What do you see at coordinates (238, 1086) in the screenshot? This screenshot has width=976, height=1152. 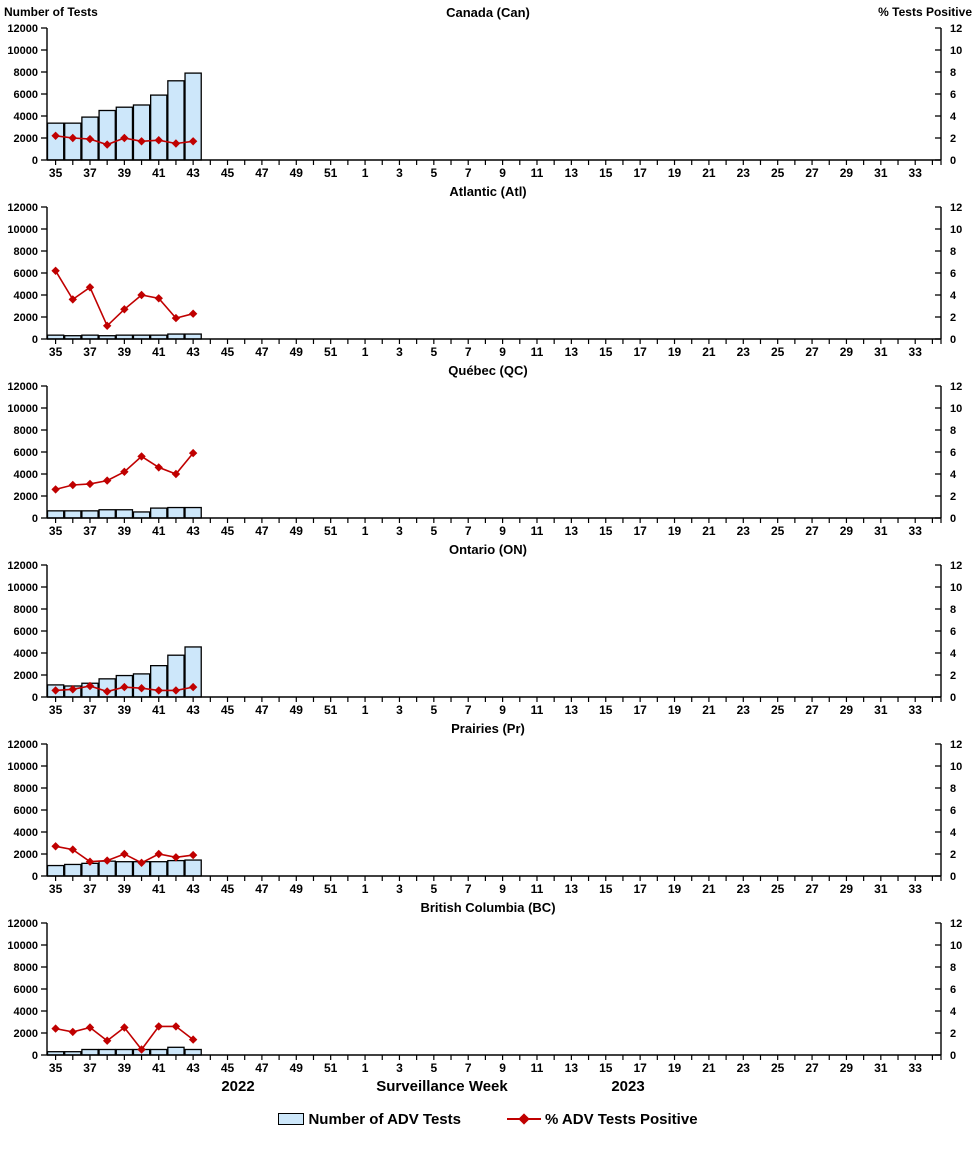 I see `year-left-label: 2022` at bounding box center [238, 1086].